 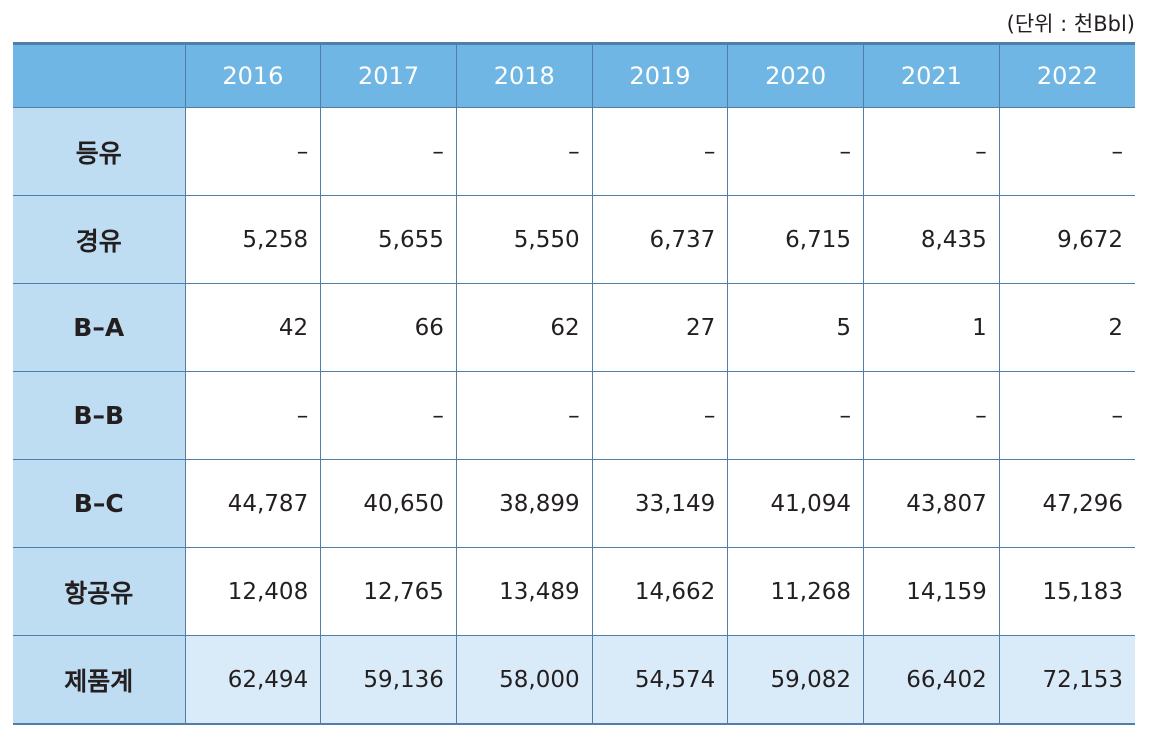 What do you see at coordinates (1067, 75) in the screenshot?
I see `header-2022: 2022` at bounding box center [1067, 75].